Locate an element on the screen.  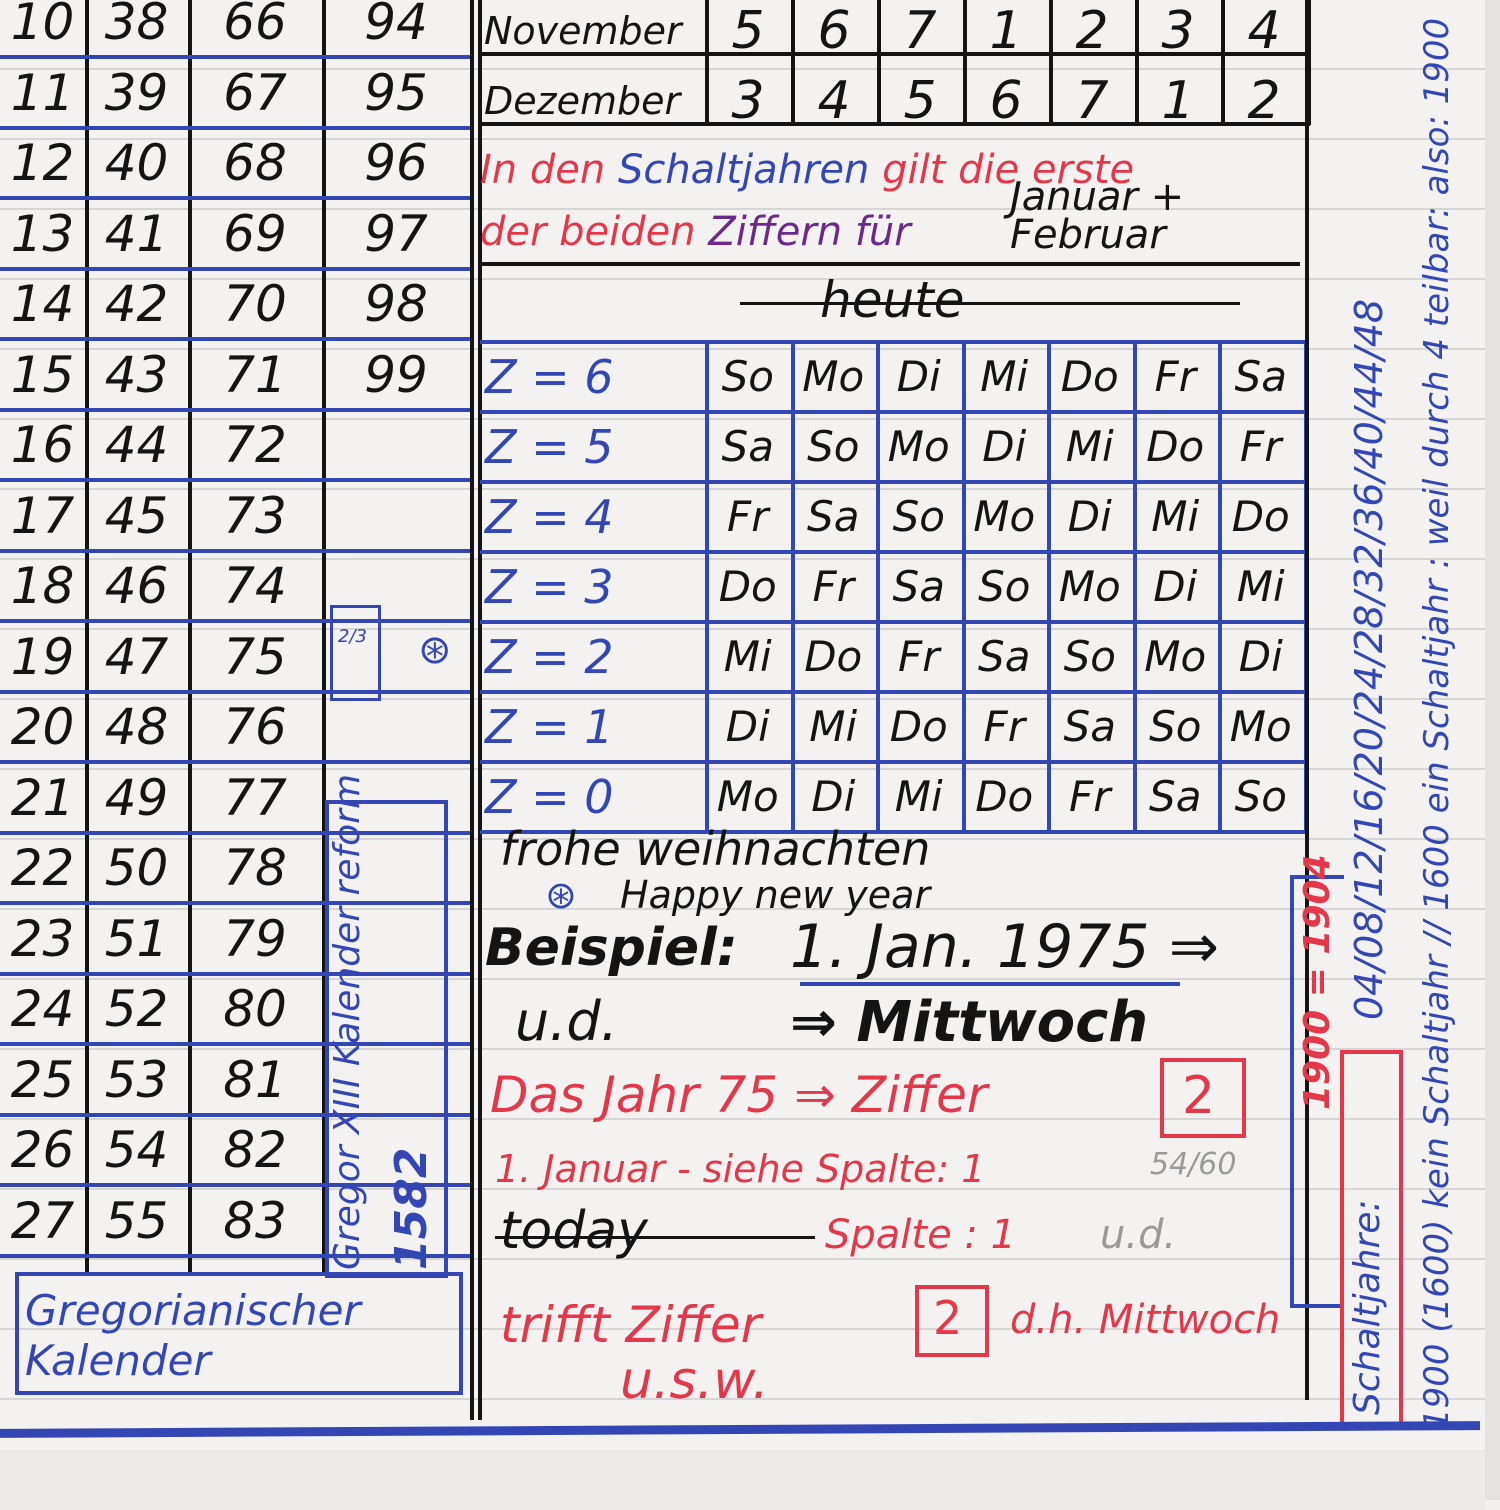
gregorian-label: Gregorianischer is located at coordinates (193, 1310).